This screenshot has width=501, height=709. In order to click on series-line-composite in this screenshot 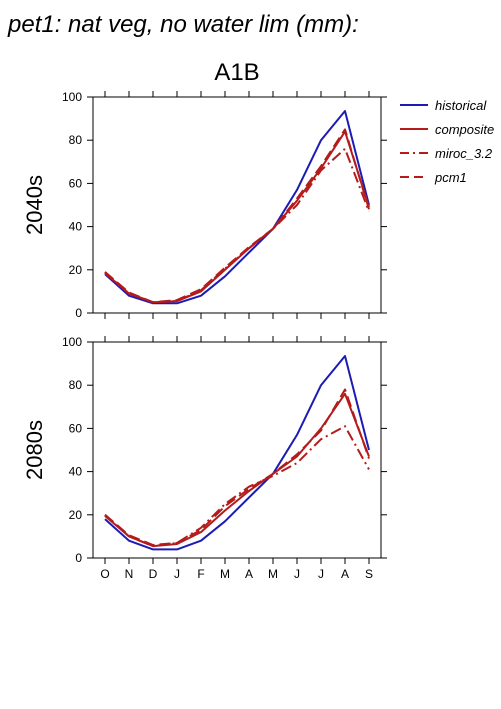, I will do `click(237, 217)`.